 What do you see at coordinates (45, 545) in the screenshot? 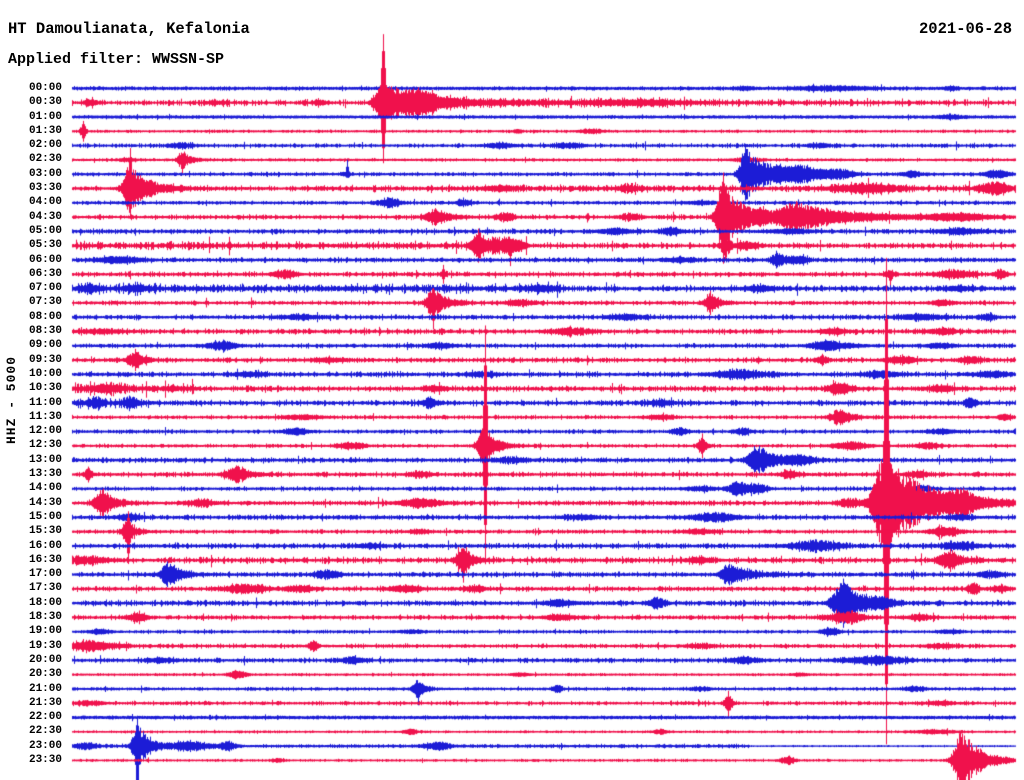
I see `time-label: 16:00` at bounding box center [45, 545].